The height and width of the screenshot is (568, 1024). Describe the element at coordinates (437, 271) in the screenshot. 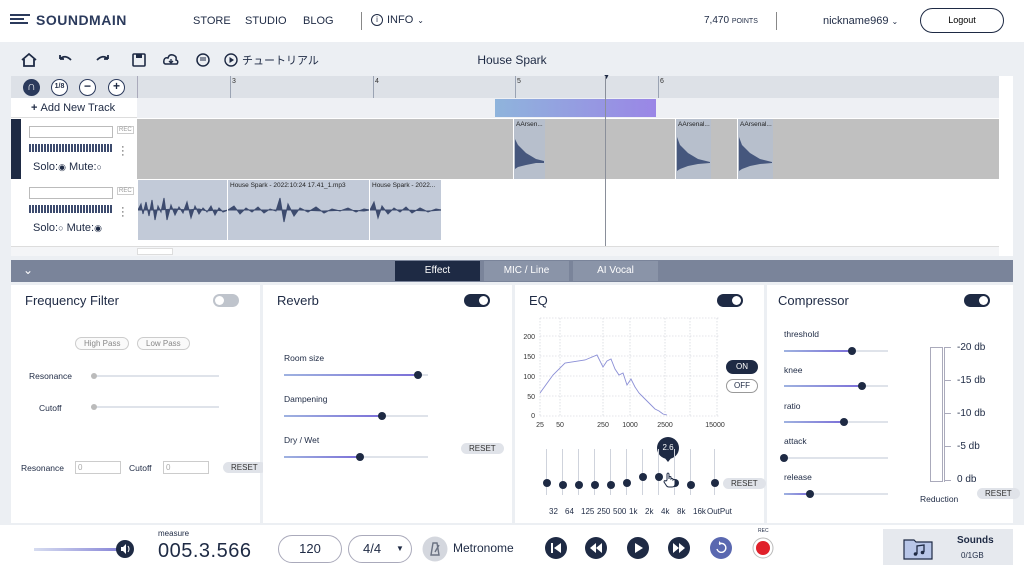

I see `tab-effect: Effect` at that location.